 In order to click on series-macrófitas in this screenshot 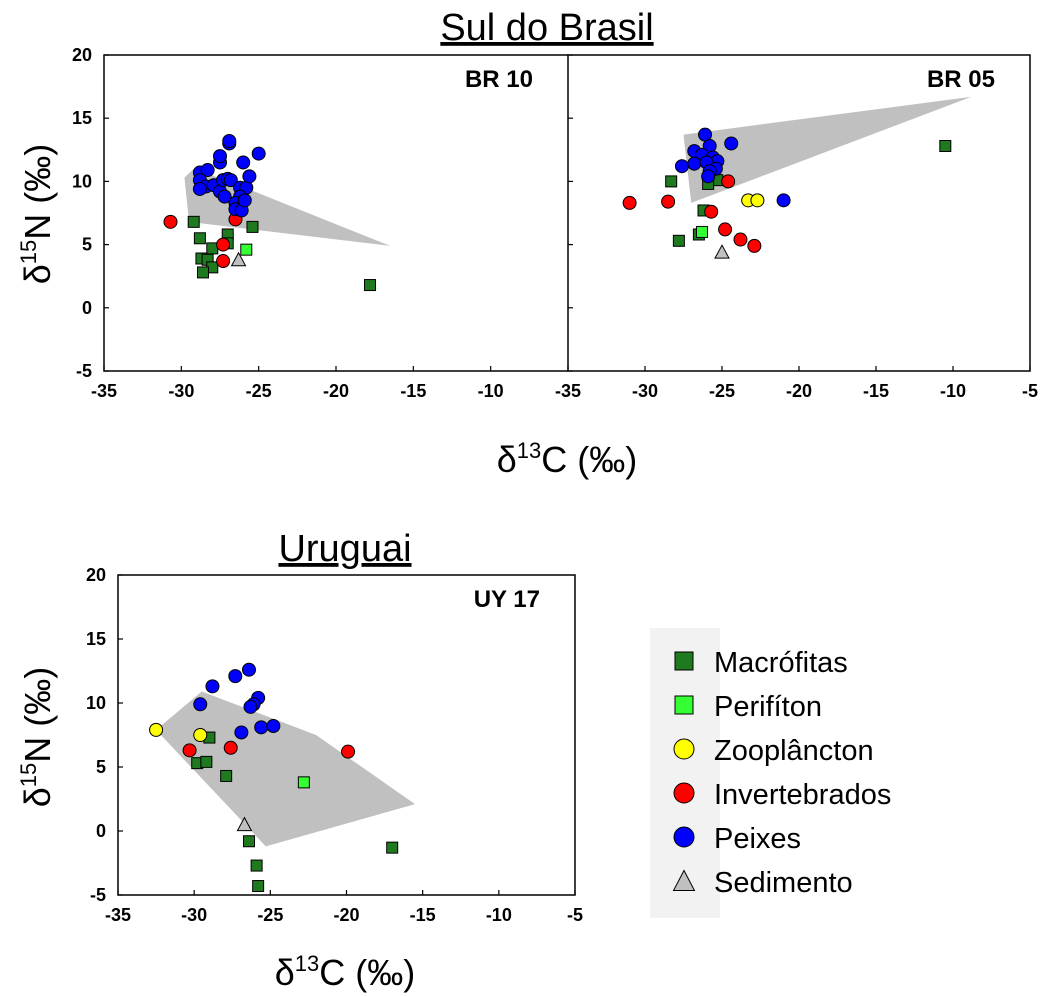, I will do `click(295, 812)`.